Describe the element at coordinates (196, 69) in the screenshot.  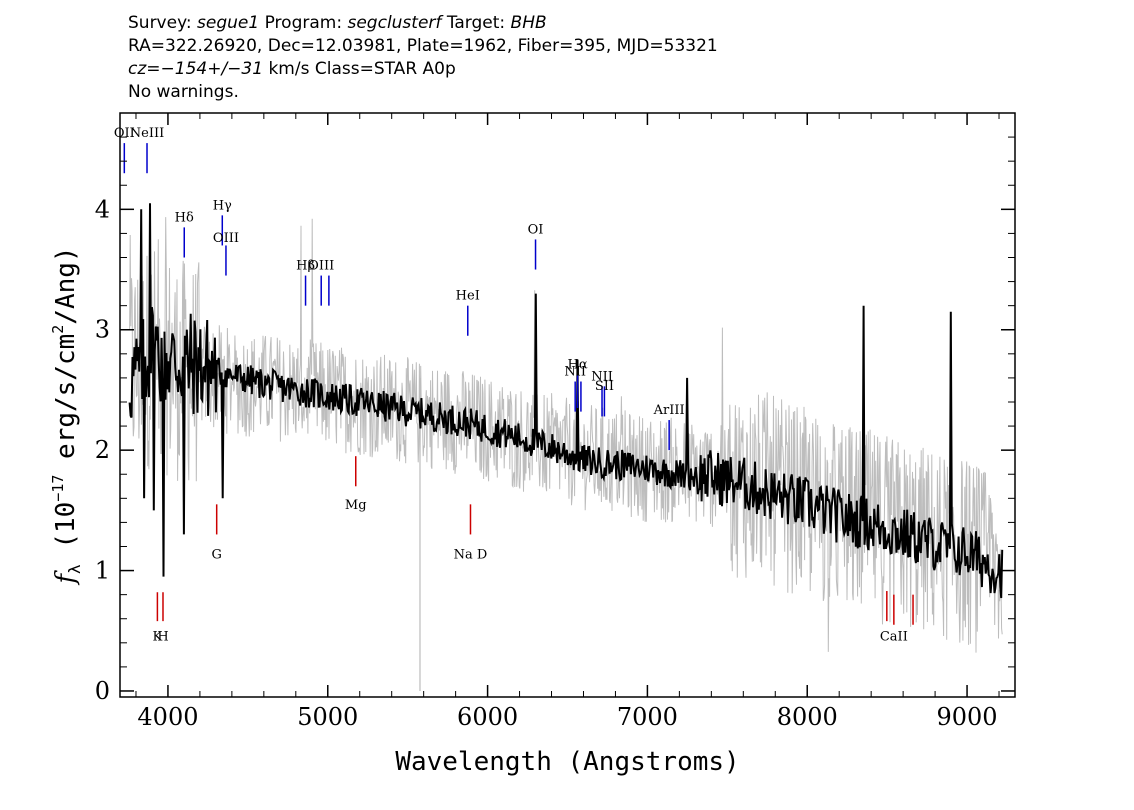
I see `cz-value: cz=−154+/−31` at that location.